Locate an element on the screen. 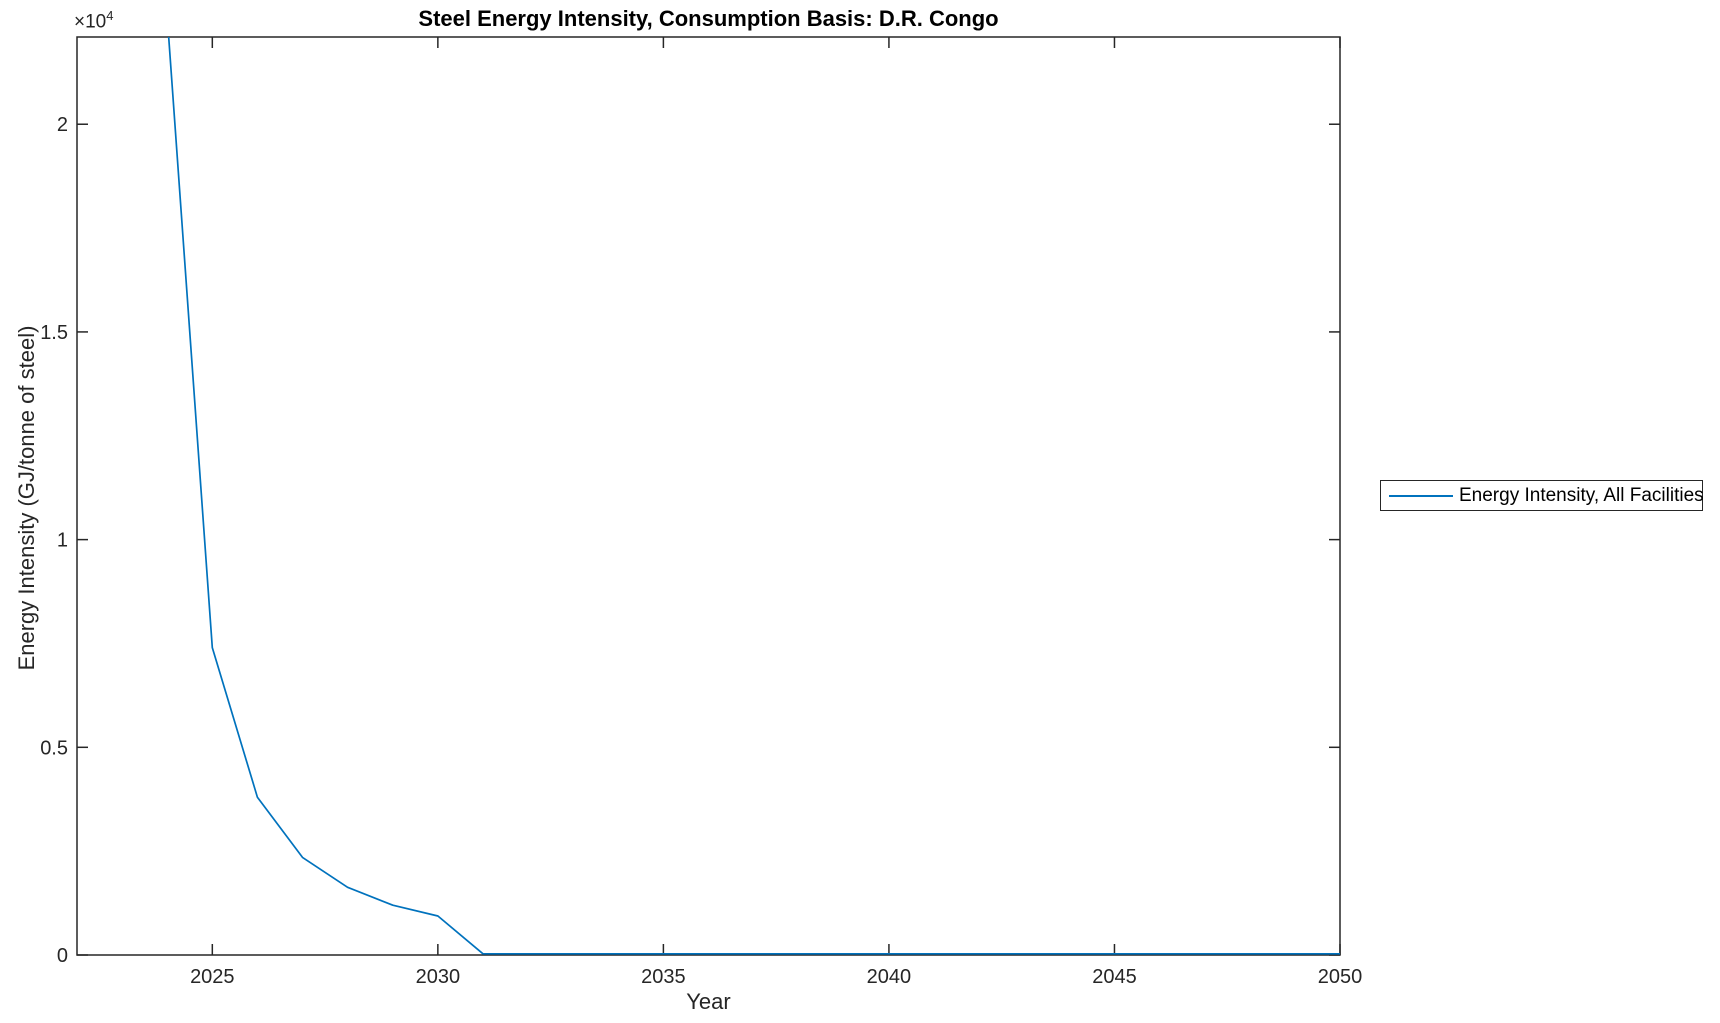 This screenshot has height=1023, width=1720. x-tick-label: 2035 is located at coordinates (663, 977).